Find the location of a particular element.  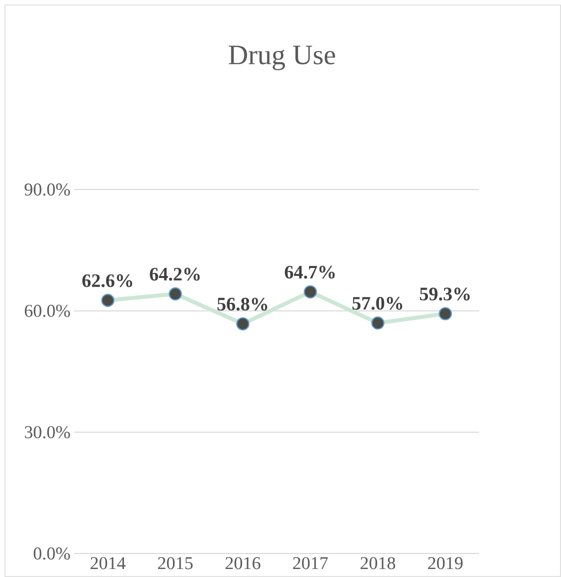

x-tick-label: 2017 is located at coordinates (310, 563).